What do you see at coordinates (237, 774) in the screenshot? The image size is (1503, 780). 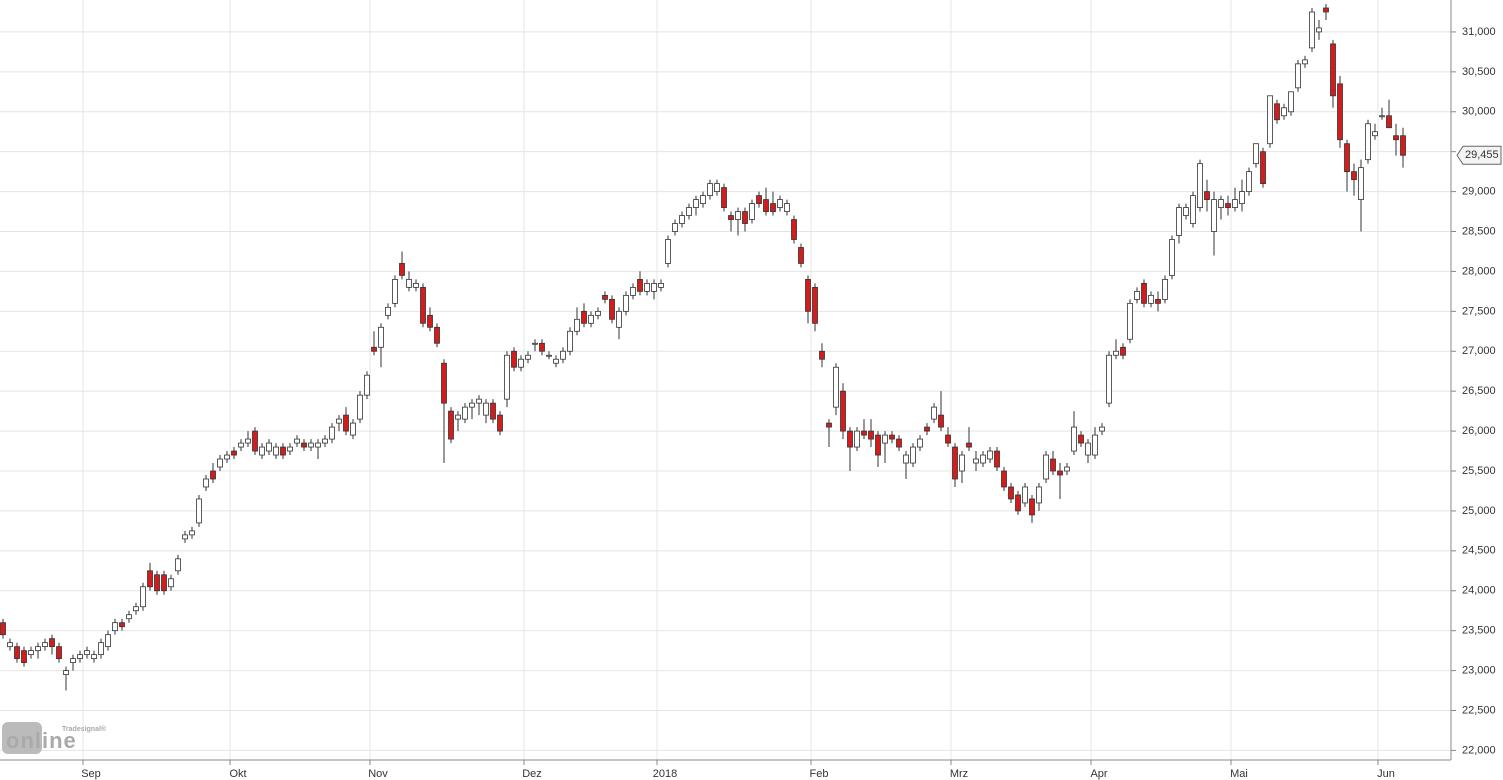 I see `x-tick-label: Okt` at bounding box center [237, 774].